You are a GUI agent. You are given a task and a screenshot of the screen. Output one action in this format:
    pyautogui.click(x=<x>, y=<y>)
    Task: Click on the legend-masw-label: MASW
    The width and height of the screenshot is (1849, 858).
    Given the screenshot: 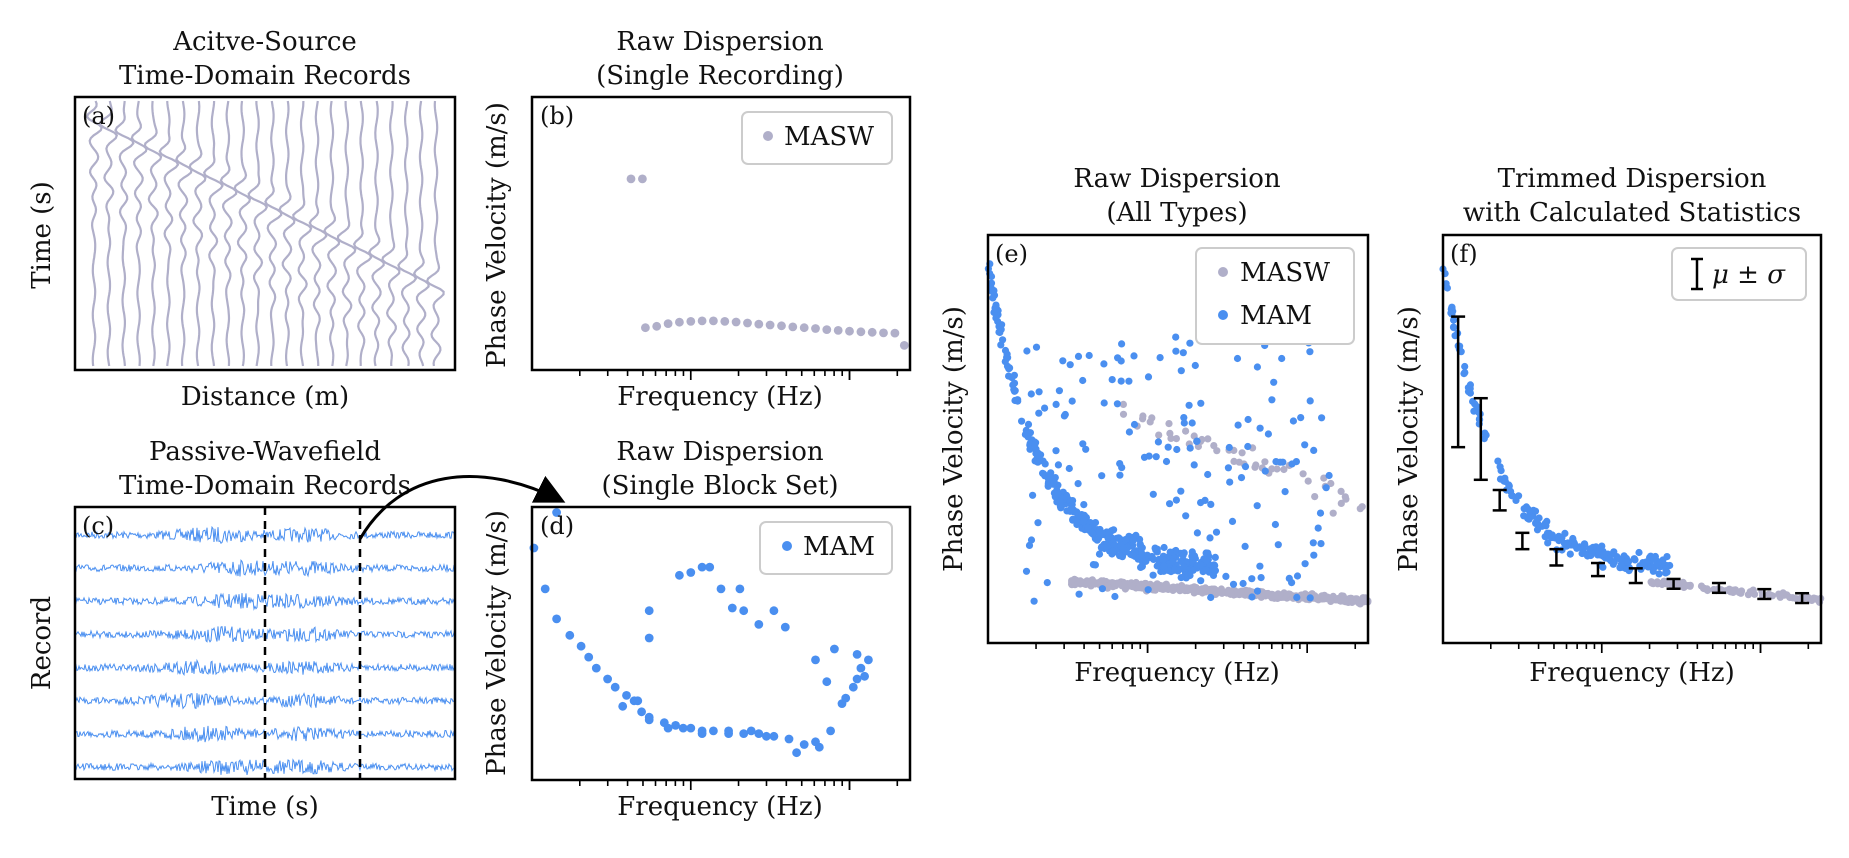 What is the action you would take?
    pyautogui.click(x=829, y=137)
    